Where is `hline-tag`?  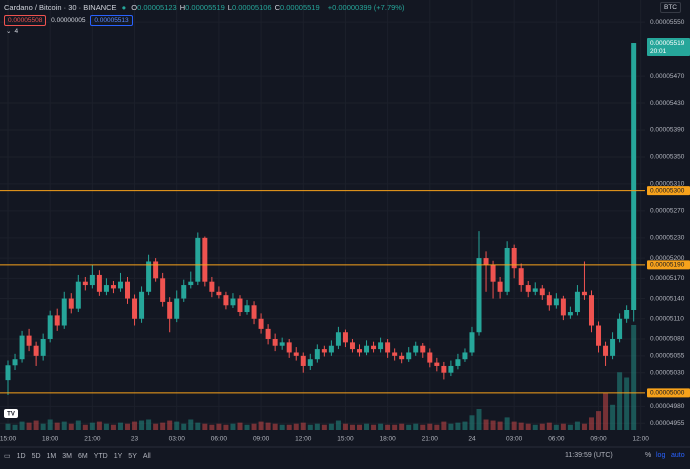
hline-tag is located at coordinates (668, 265).